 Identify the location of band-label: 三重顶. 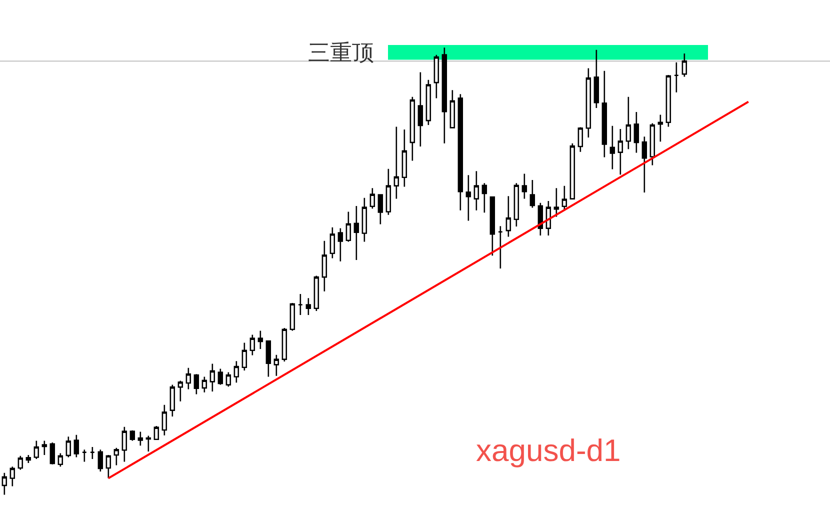
(341, 52).